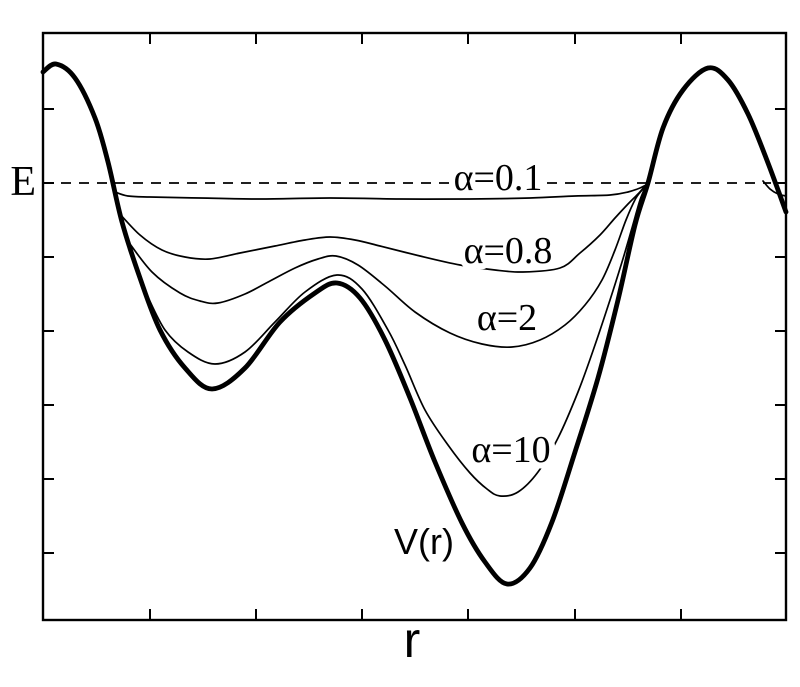 The width and height of the screenshot is (800, 687). Describe the element at coordinates (424, 541) in the screenshot. I see `potential-curve-label: V(r)` at that location.